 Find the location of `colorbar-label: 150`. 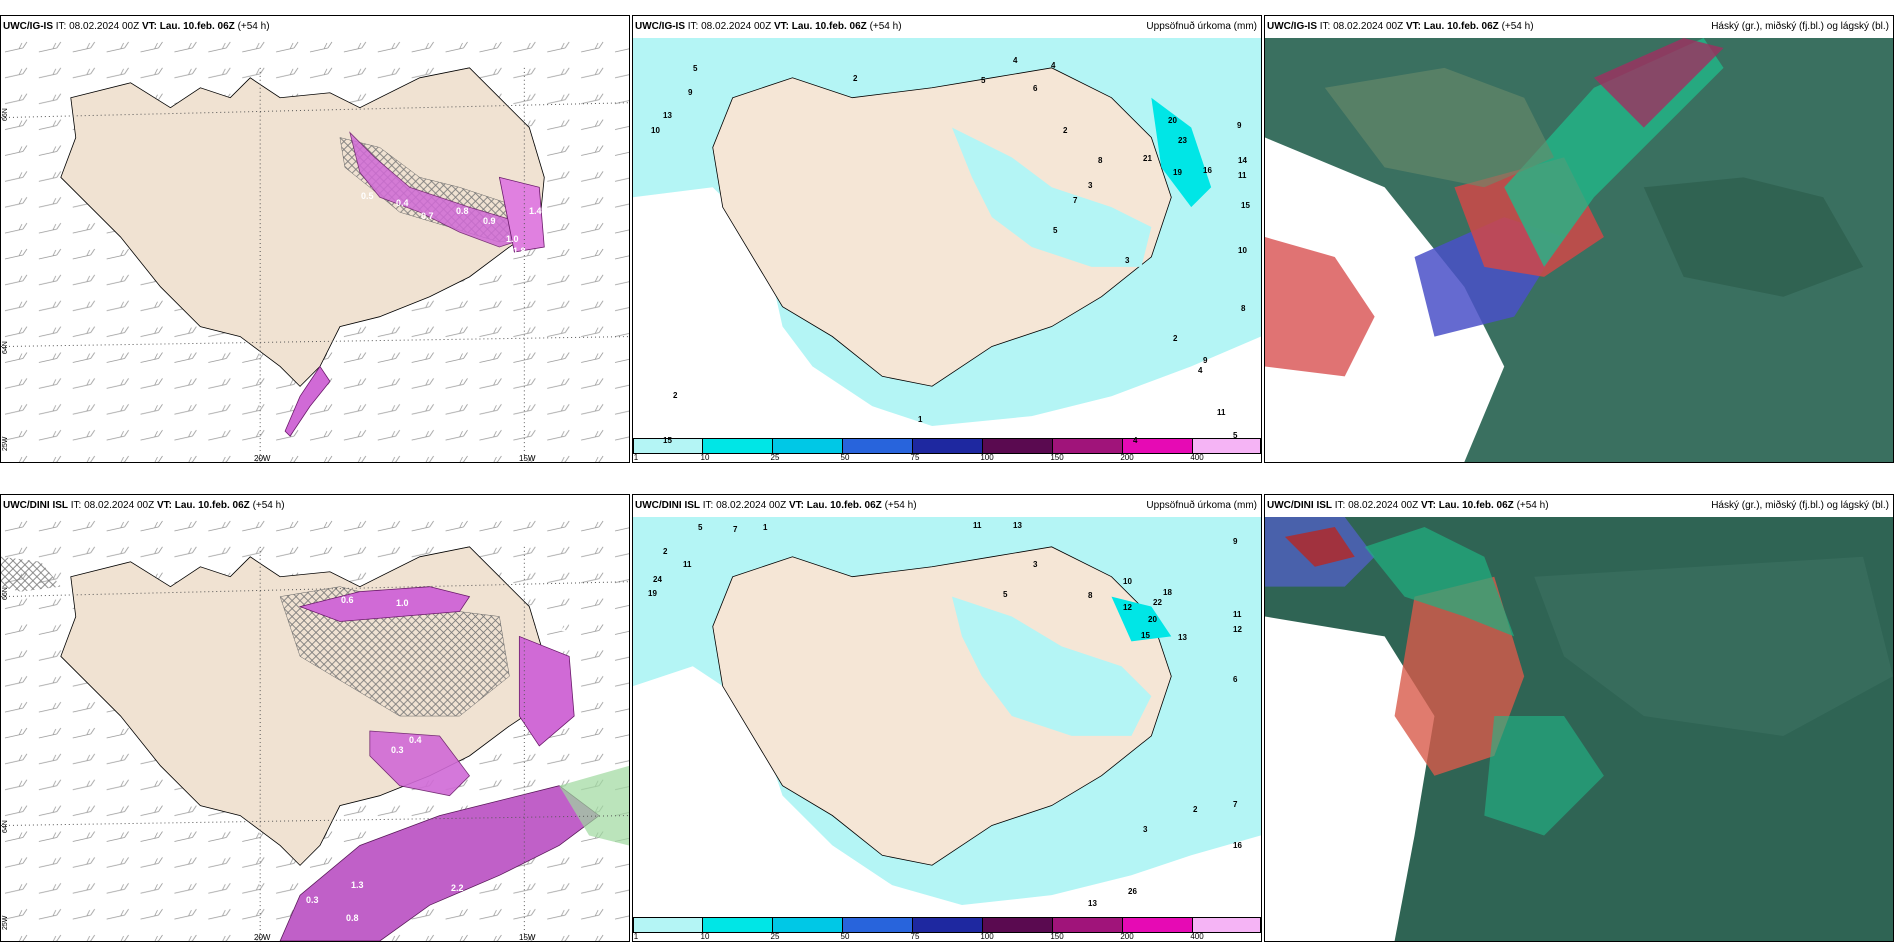

colorbar-label: 150 is located at coordinates (1057, 457).